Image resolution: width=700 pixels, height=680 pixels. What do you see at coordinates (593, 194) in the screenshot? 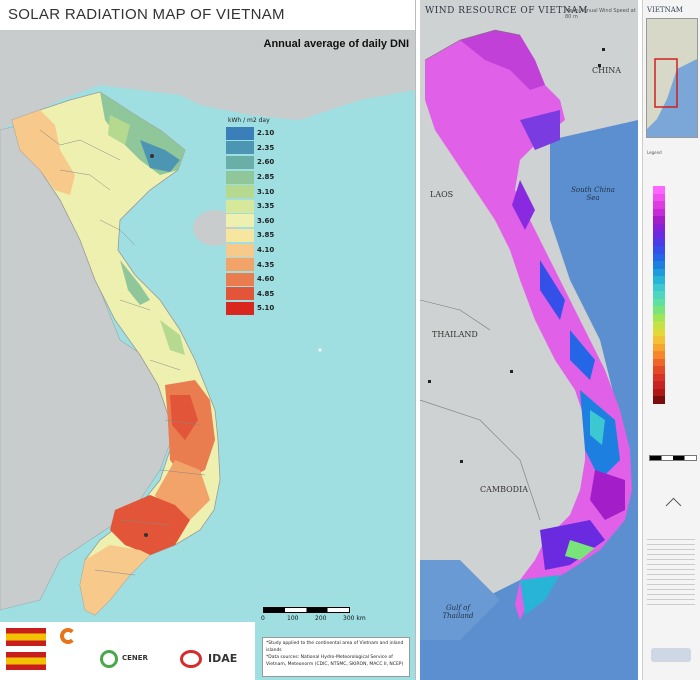
I see `label-south-china-sea: South China Sea` at bounding box center [593, 194].